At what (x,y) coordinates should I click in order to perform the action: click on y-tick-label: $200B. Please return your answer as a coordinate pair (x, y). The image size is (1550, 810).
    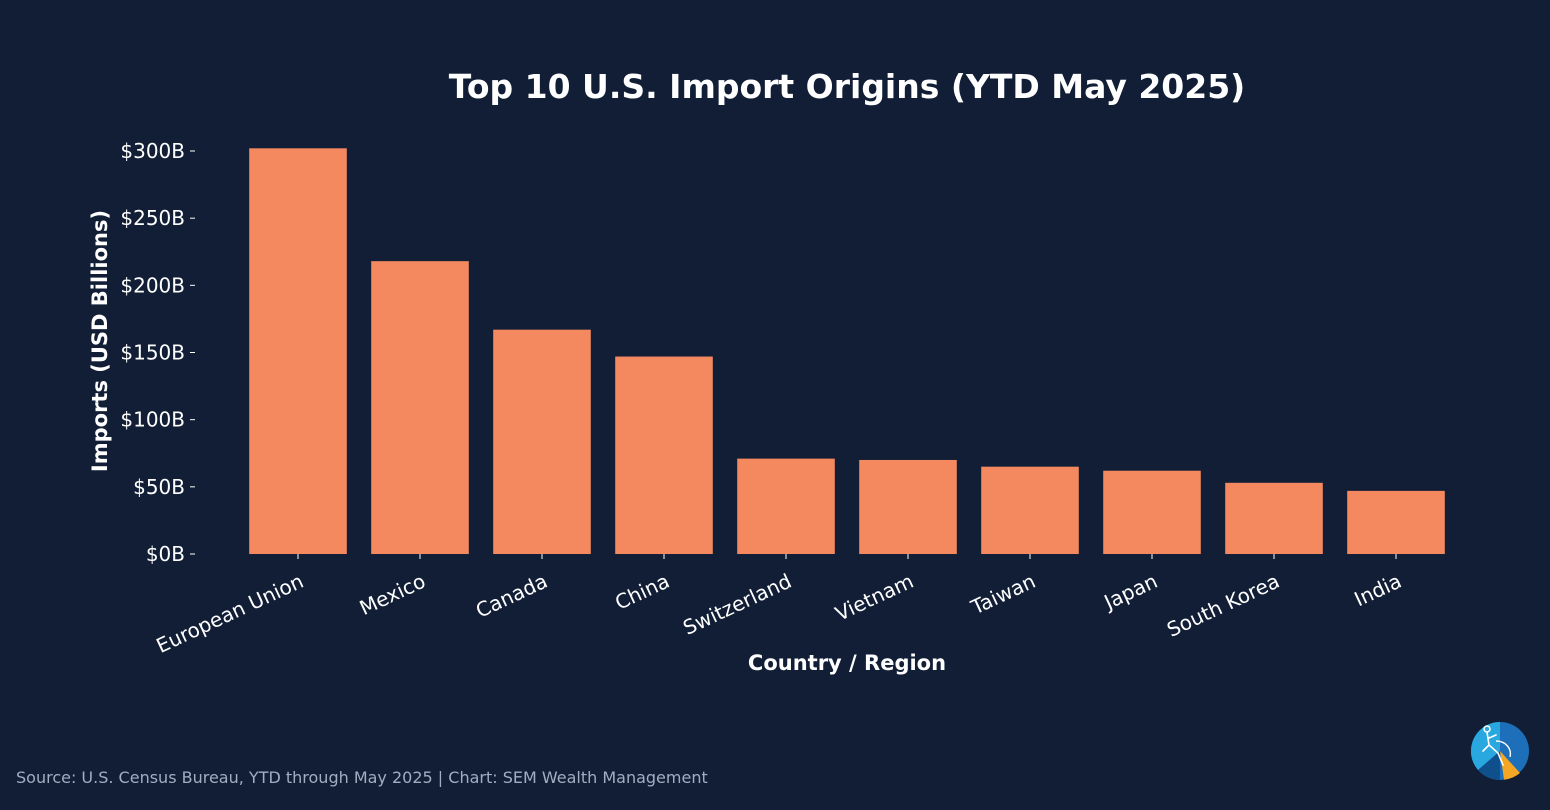
    Looking at the image, I should click on (152, 285).